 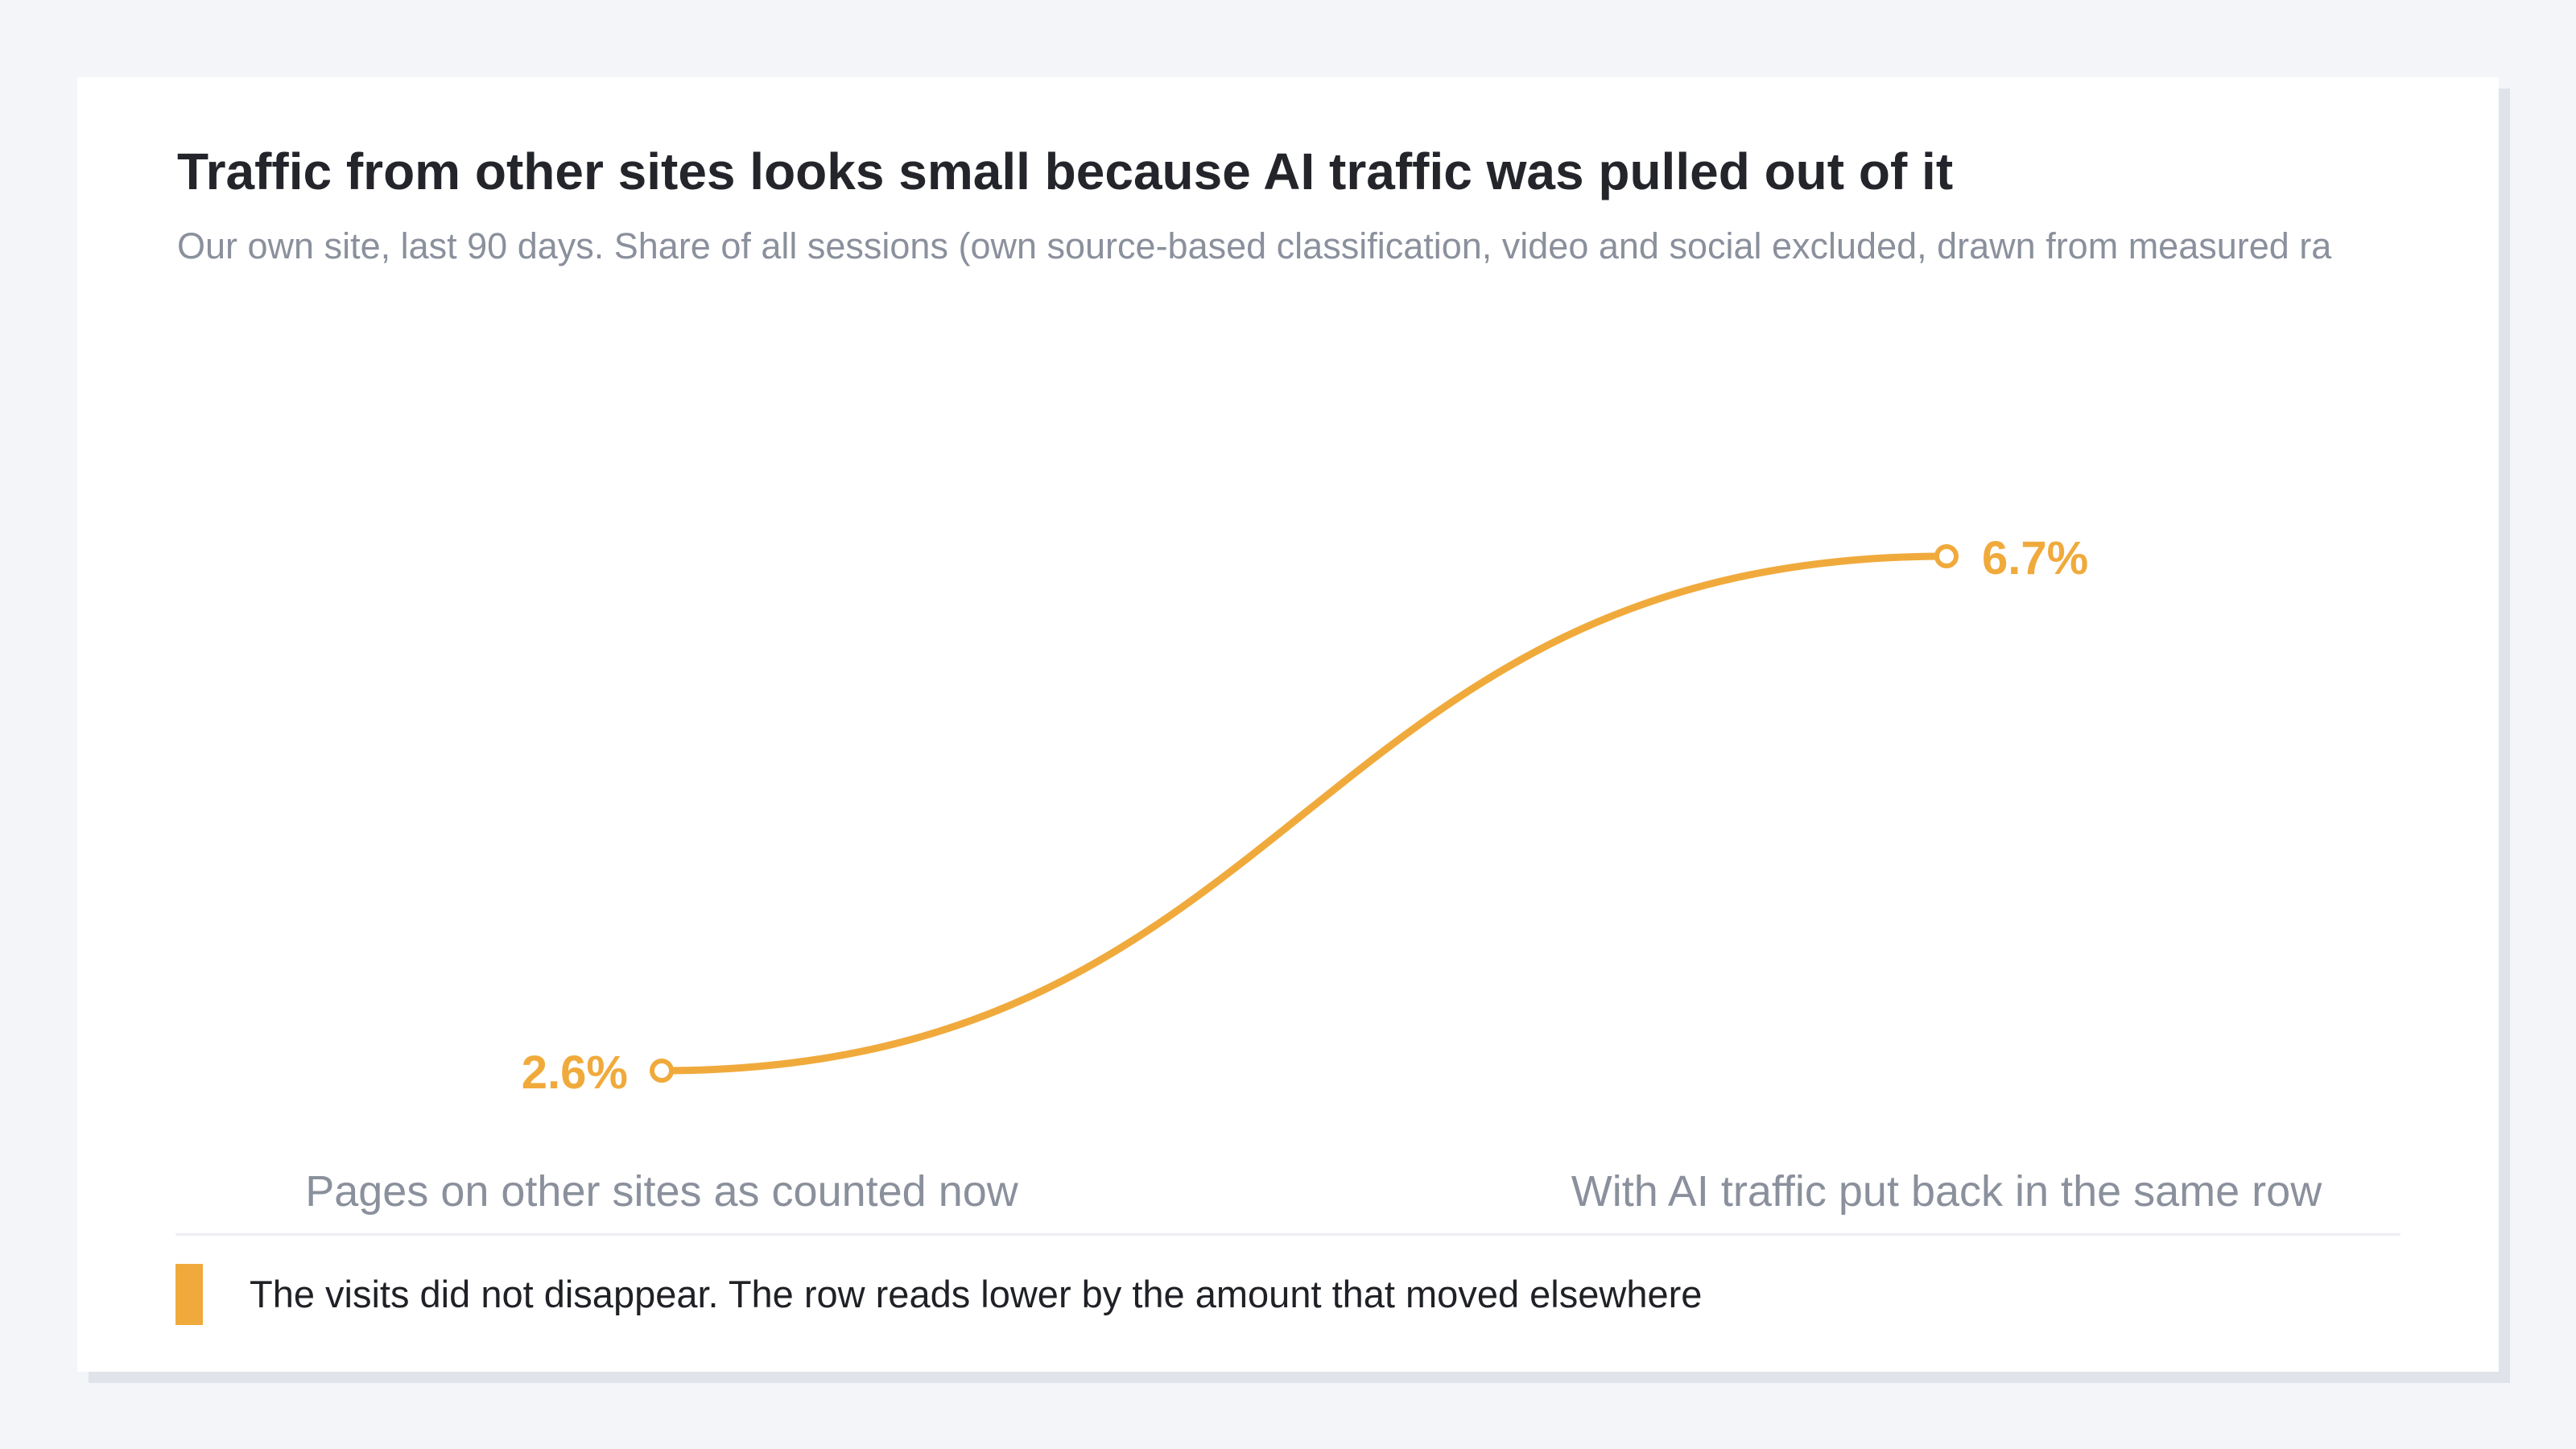 What do you see at coordinates (575, 1072) in the screenshot?
I see `data-label: 2.6%` at bounding box center [575, 1072].